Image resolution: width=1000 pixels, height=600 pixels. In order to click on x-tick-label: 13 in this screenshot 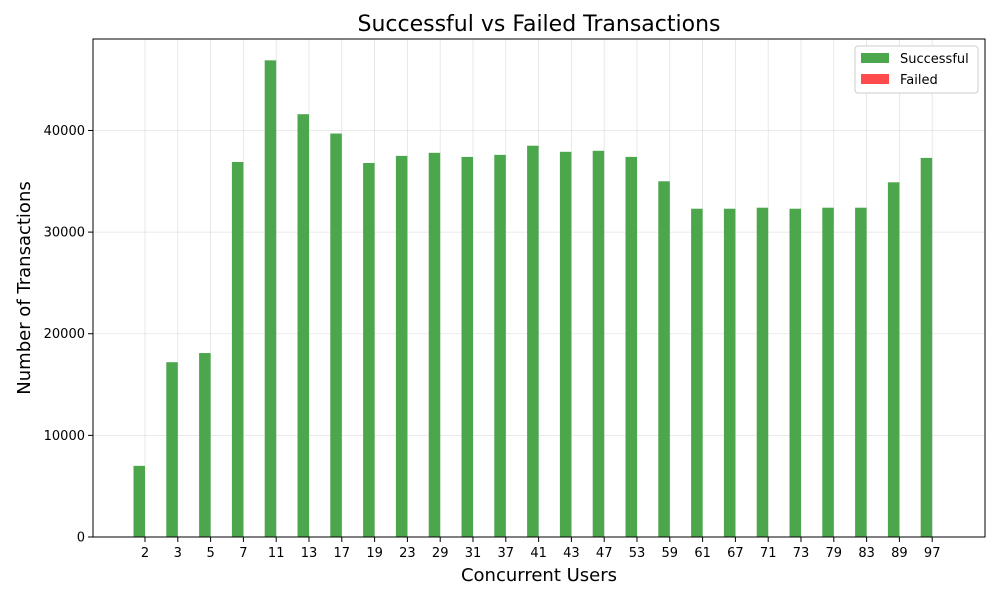, I will do `click(309, 553)`.